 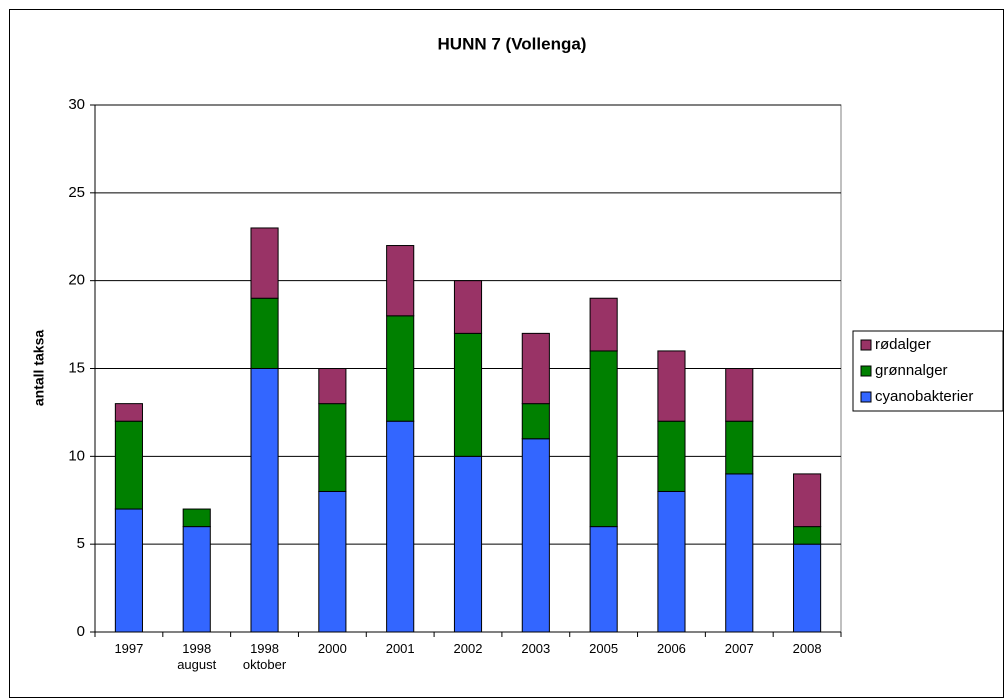 I want to click on x-tick-label: 2007, so click(x=739, y=648).